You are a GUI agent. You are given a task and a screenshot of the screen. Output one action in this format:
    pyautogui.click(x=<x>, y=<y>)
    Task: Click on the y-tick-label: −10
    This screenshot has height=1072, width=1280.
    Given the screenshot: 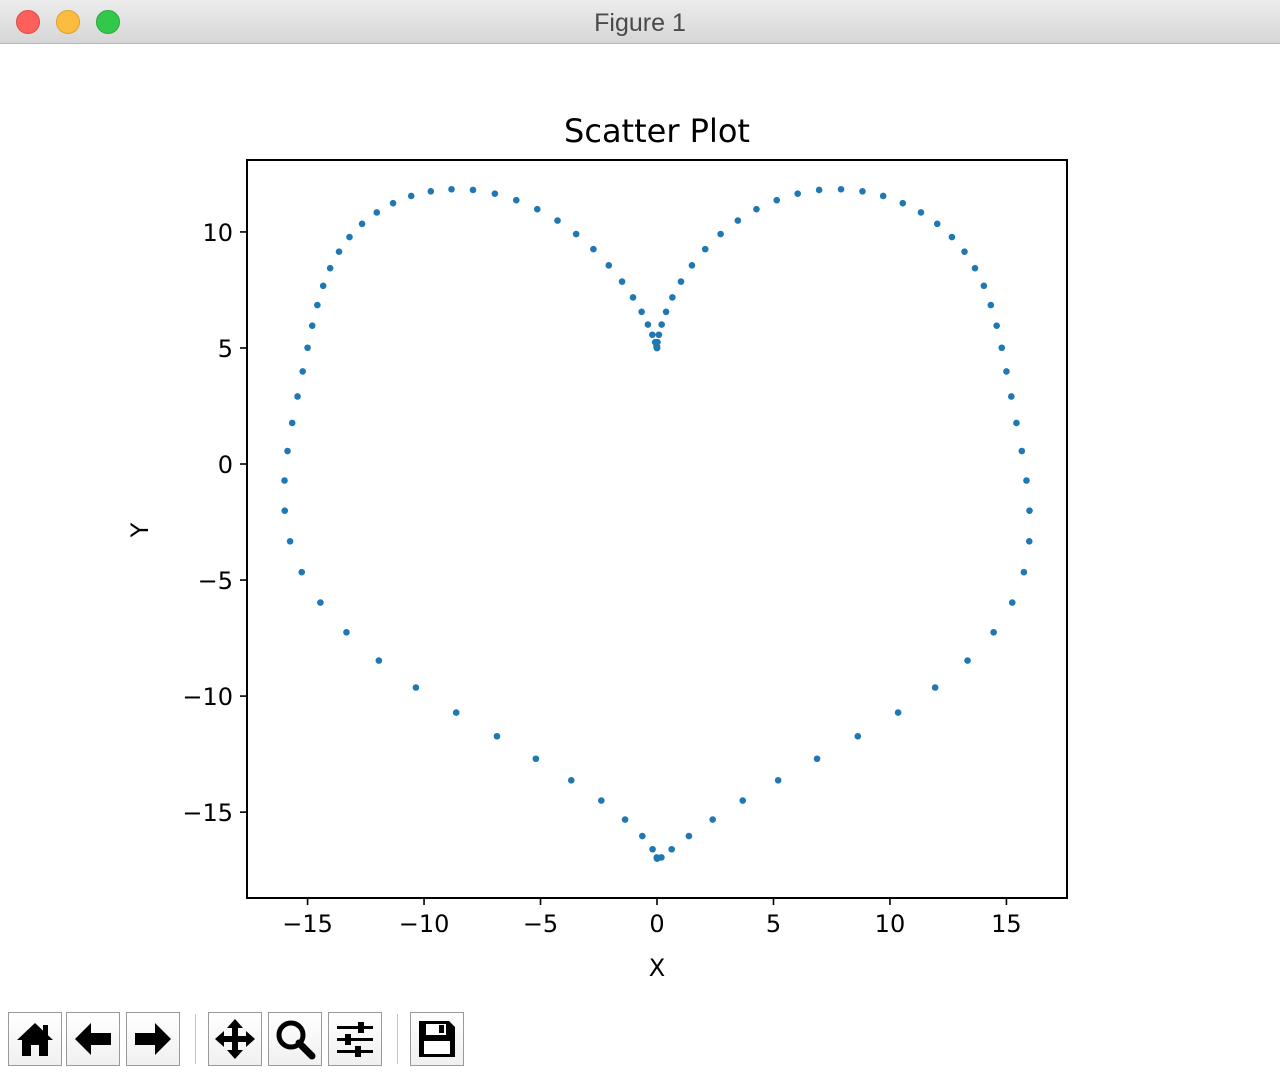 What is the action you would take?
    pyautogui.click(x=207, y=697)
    